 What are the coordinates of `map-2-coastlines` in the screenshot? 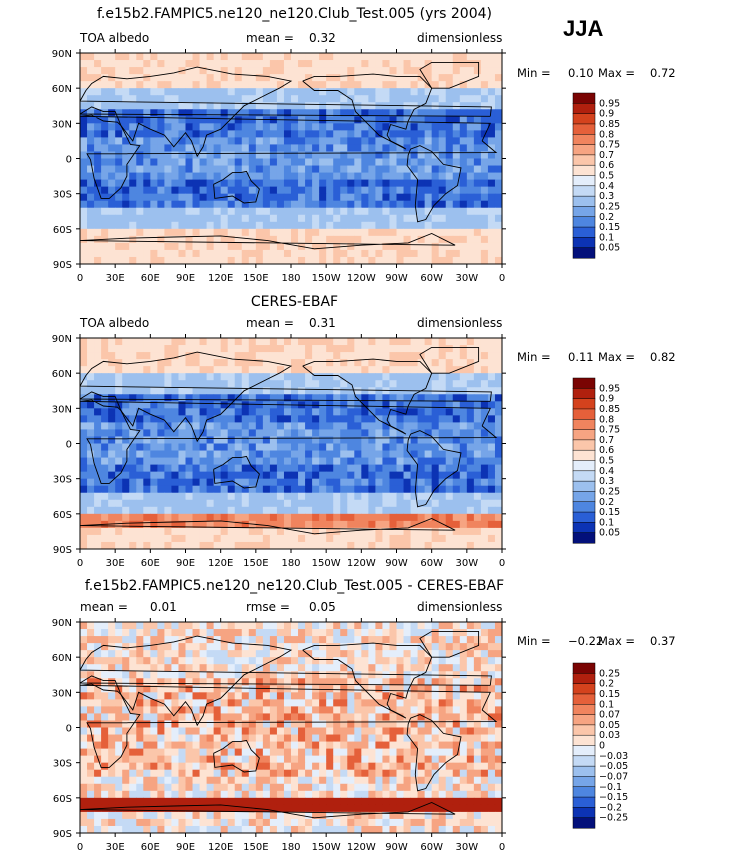 It's located at (289, 440).